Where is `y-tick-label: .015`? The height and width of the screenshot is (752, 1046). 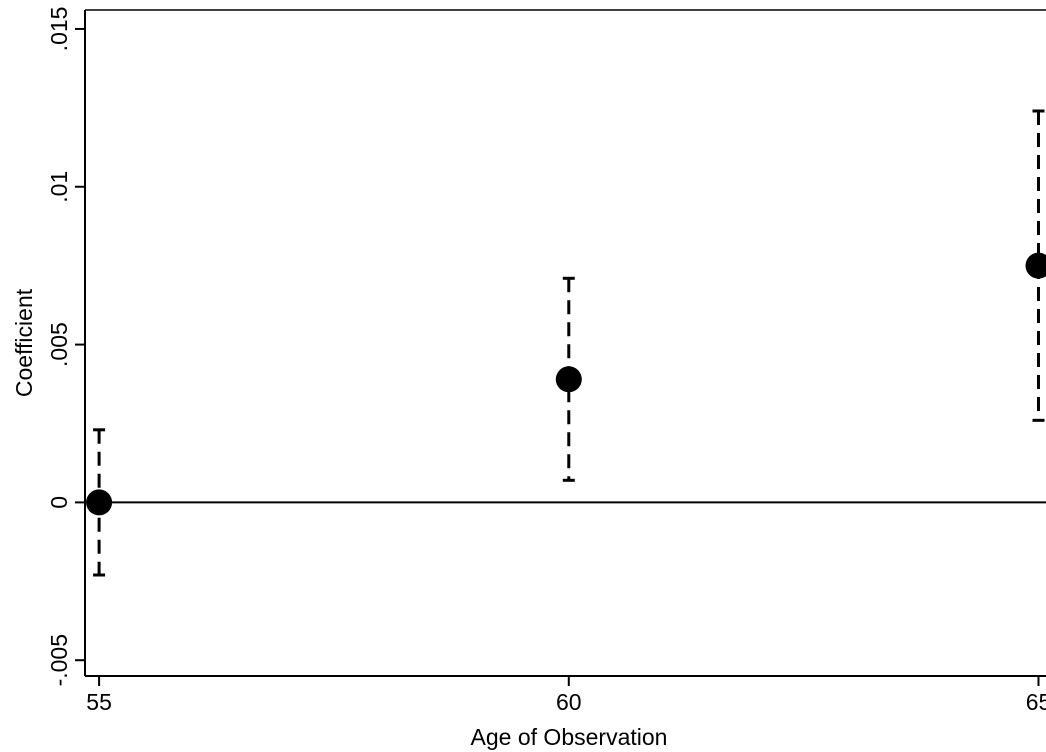 y-tick-label: .015 is located at coordinates (59, 29).